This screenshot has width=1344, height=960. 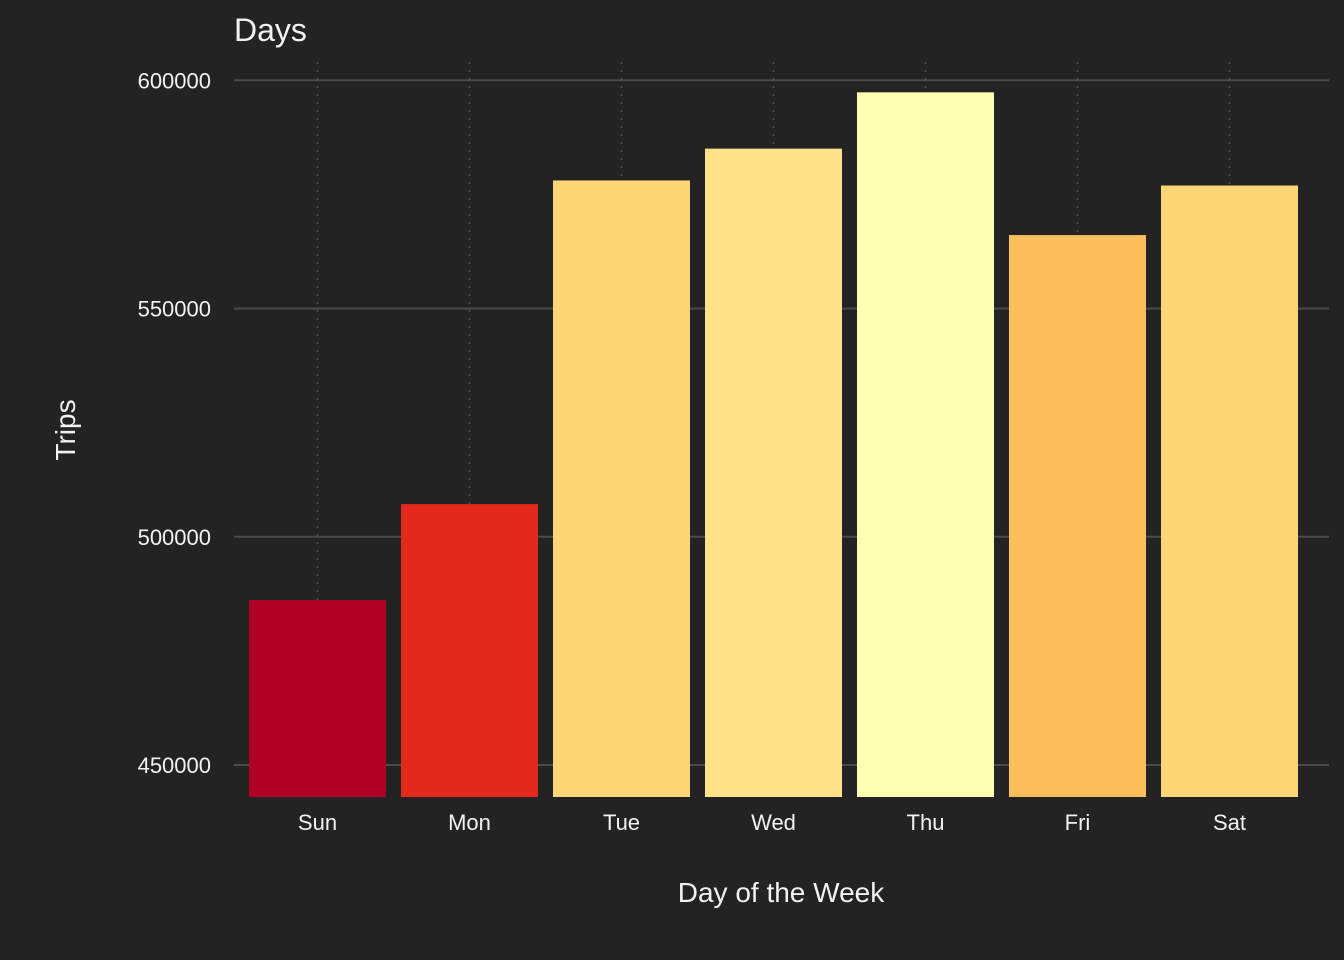 I want to click on x-tick-labels: Sun Mon Tue Wed Thu Fri Sat, so click(x=772, y=822).